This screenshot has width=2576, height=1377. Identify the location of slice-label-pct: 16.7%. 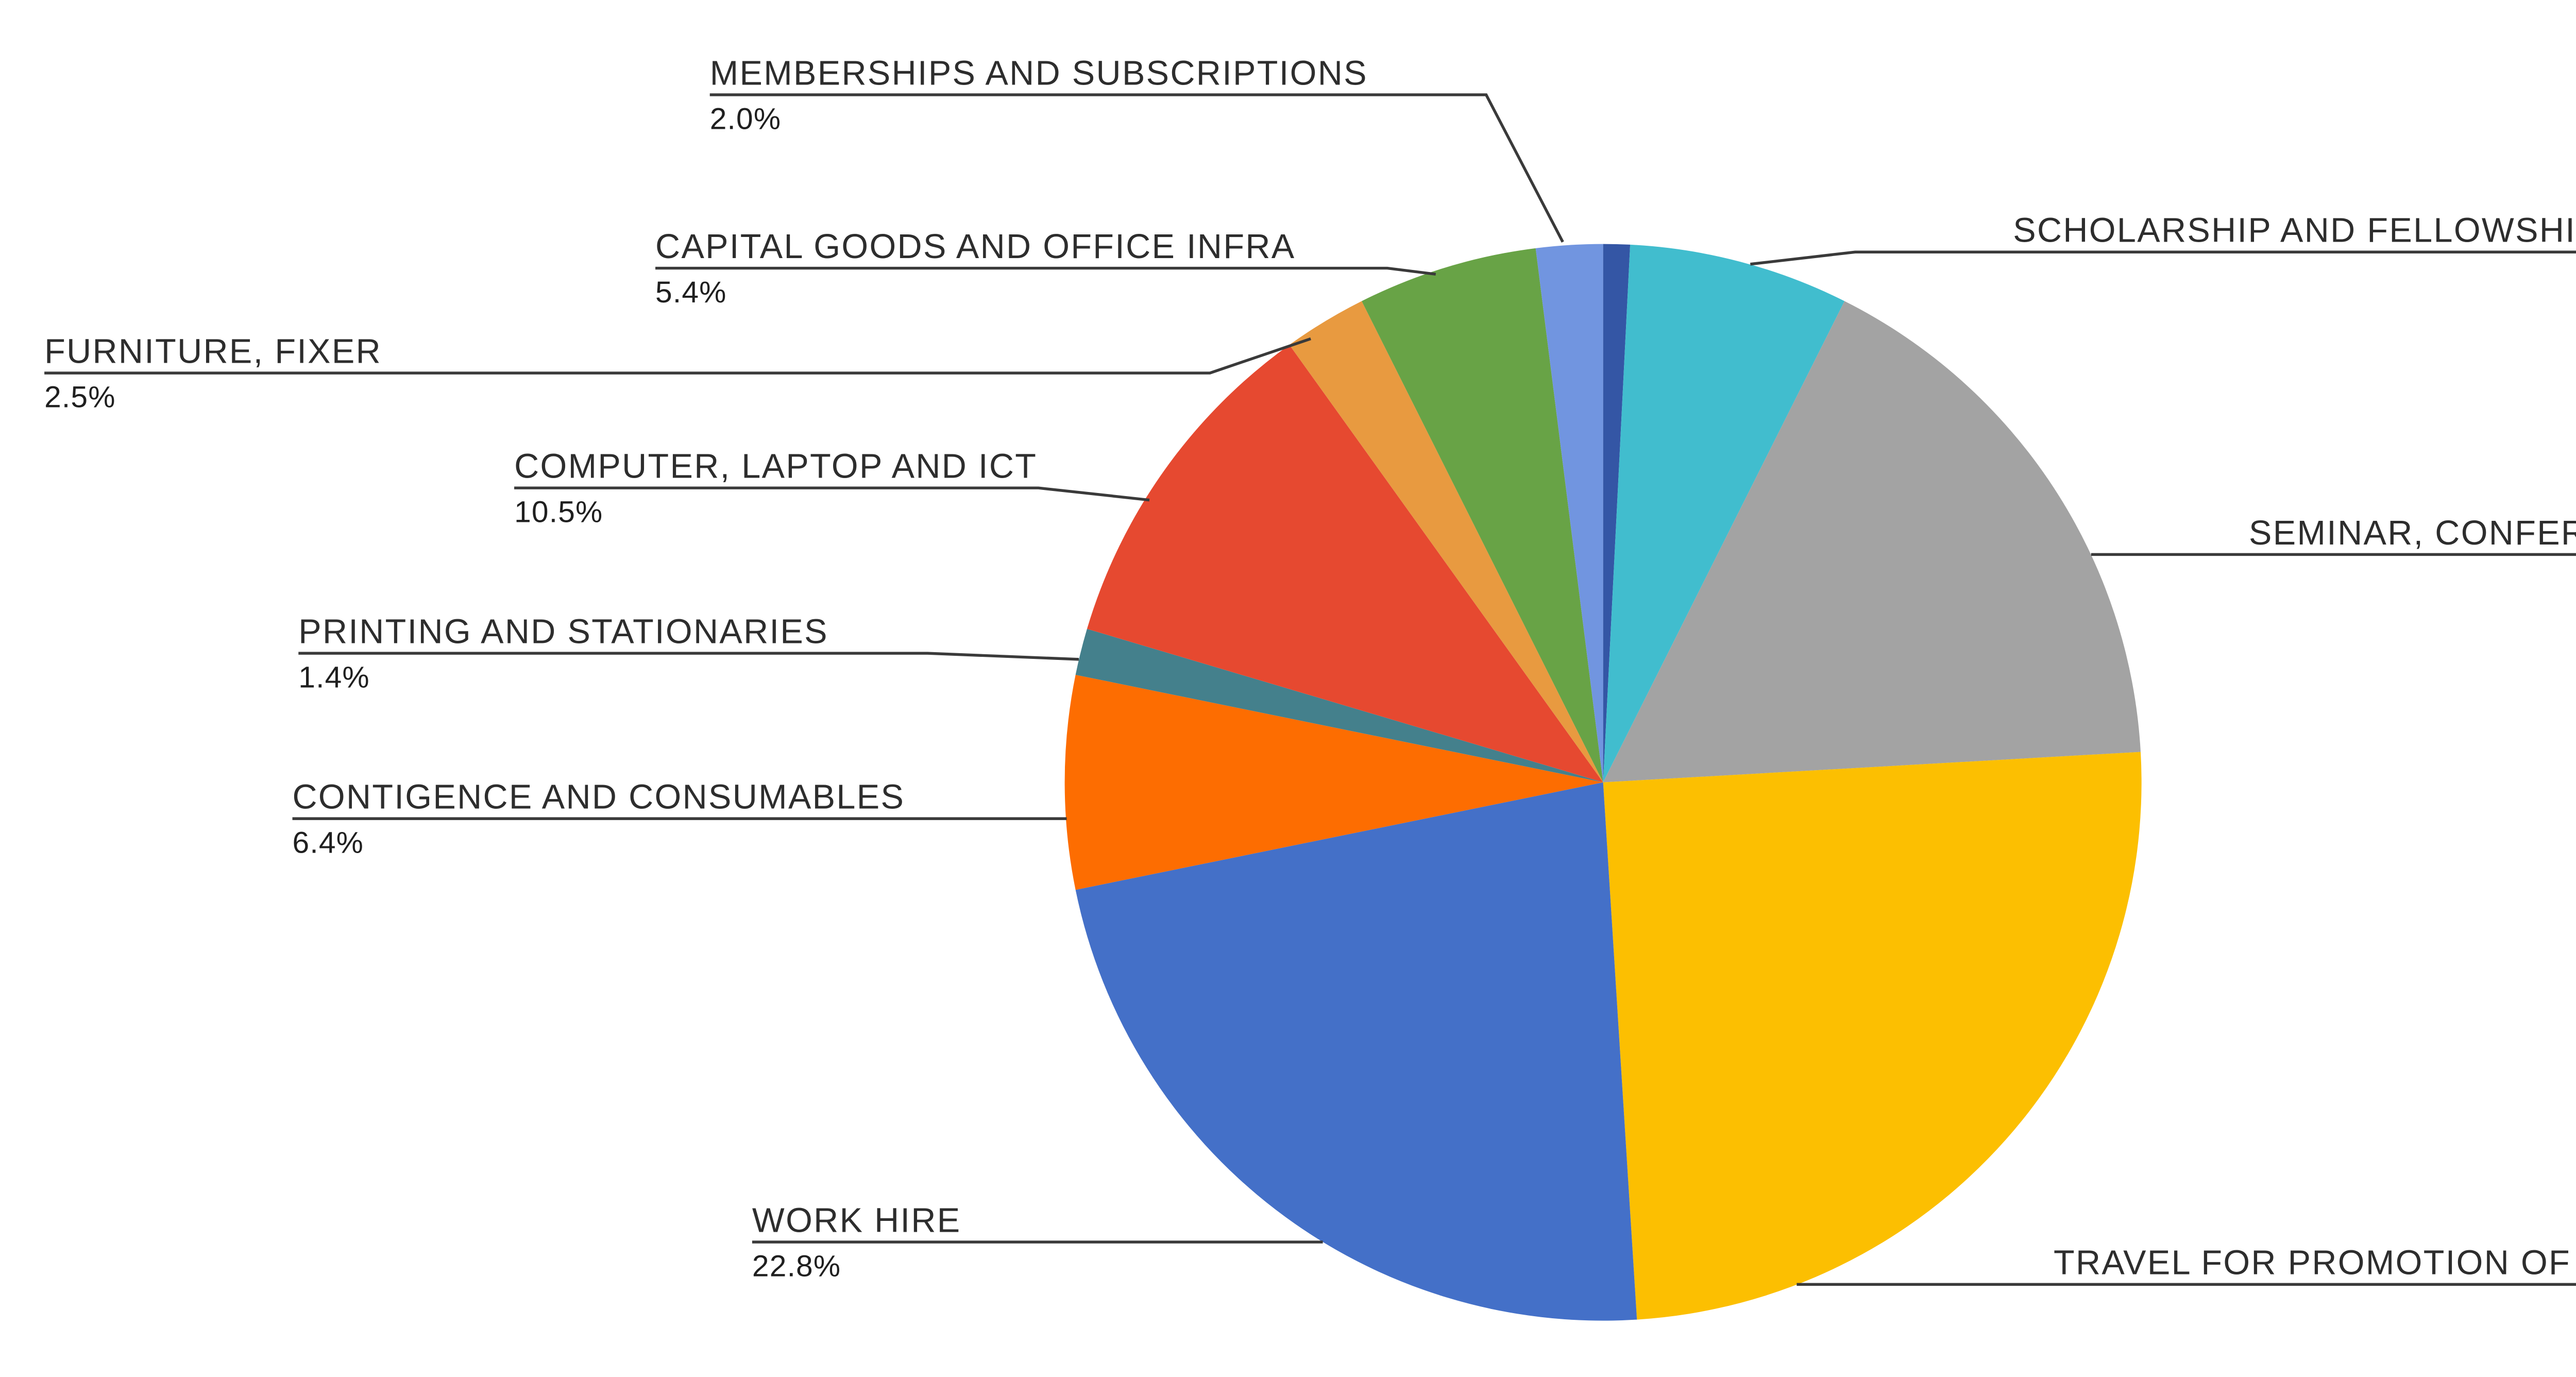
(2412, 581).